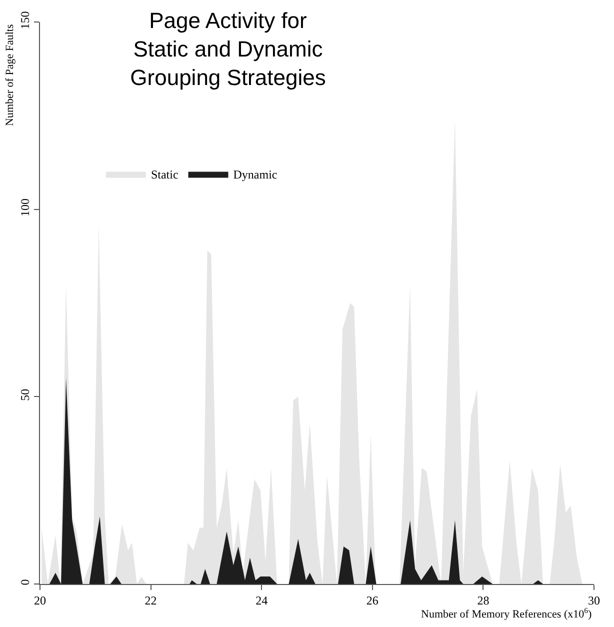 The image size is (614, 627). I want to click on y-tick-label: 150, so click(25, 20).